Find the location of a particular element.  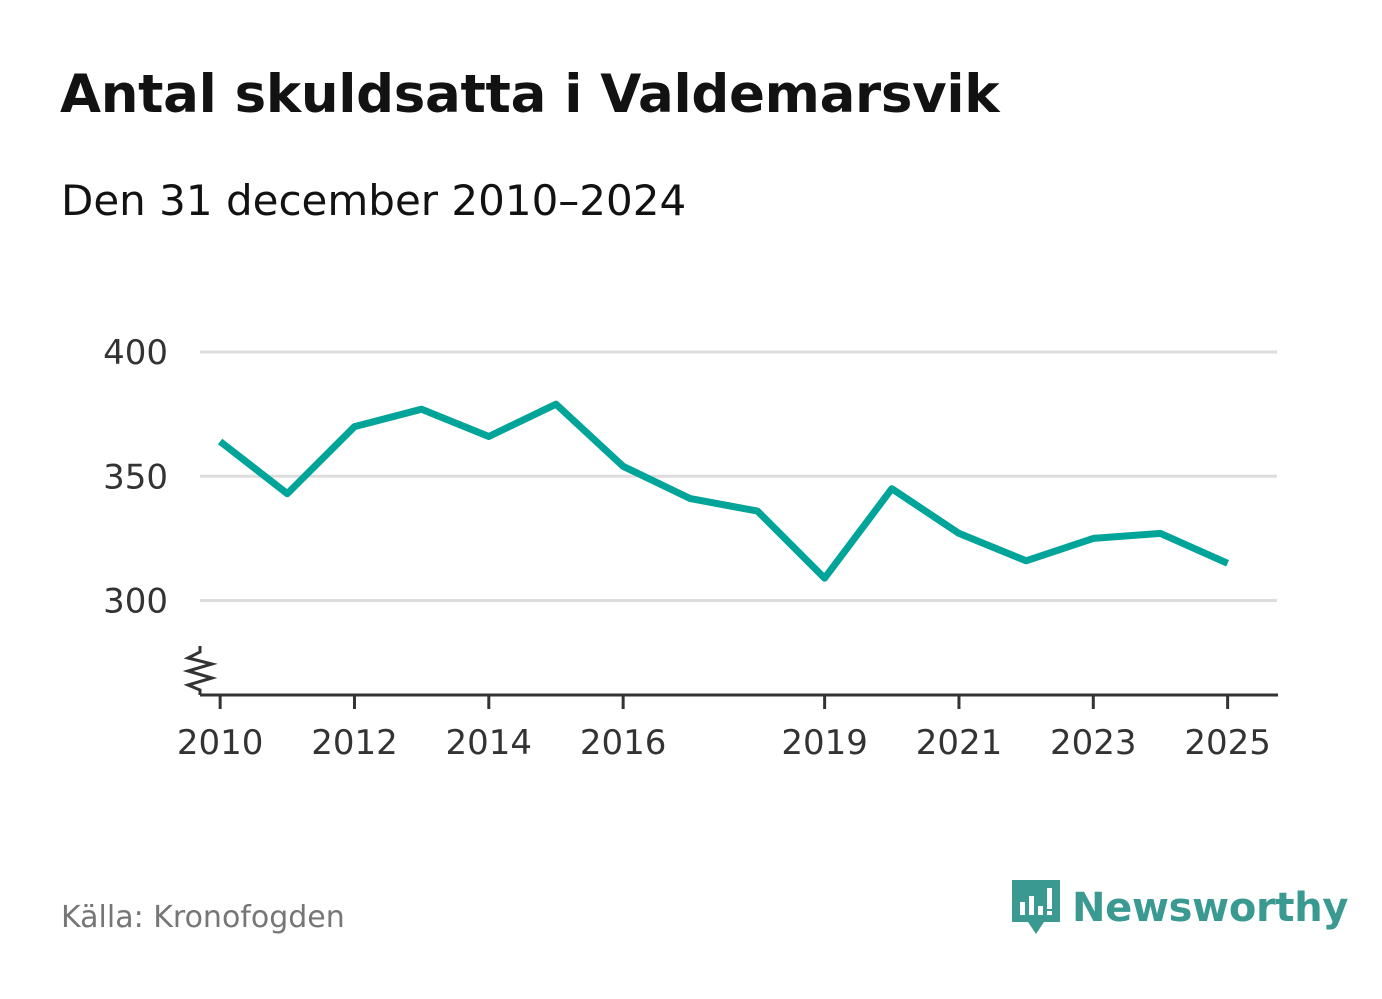

y-tick-label: 300 is located at coordinates (135, 602).